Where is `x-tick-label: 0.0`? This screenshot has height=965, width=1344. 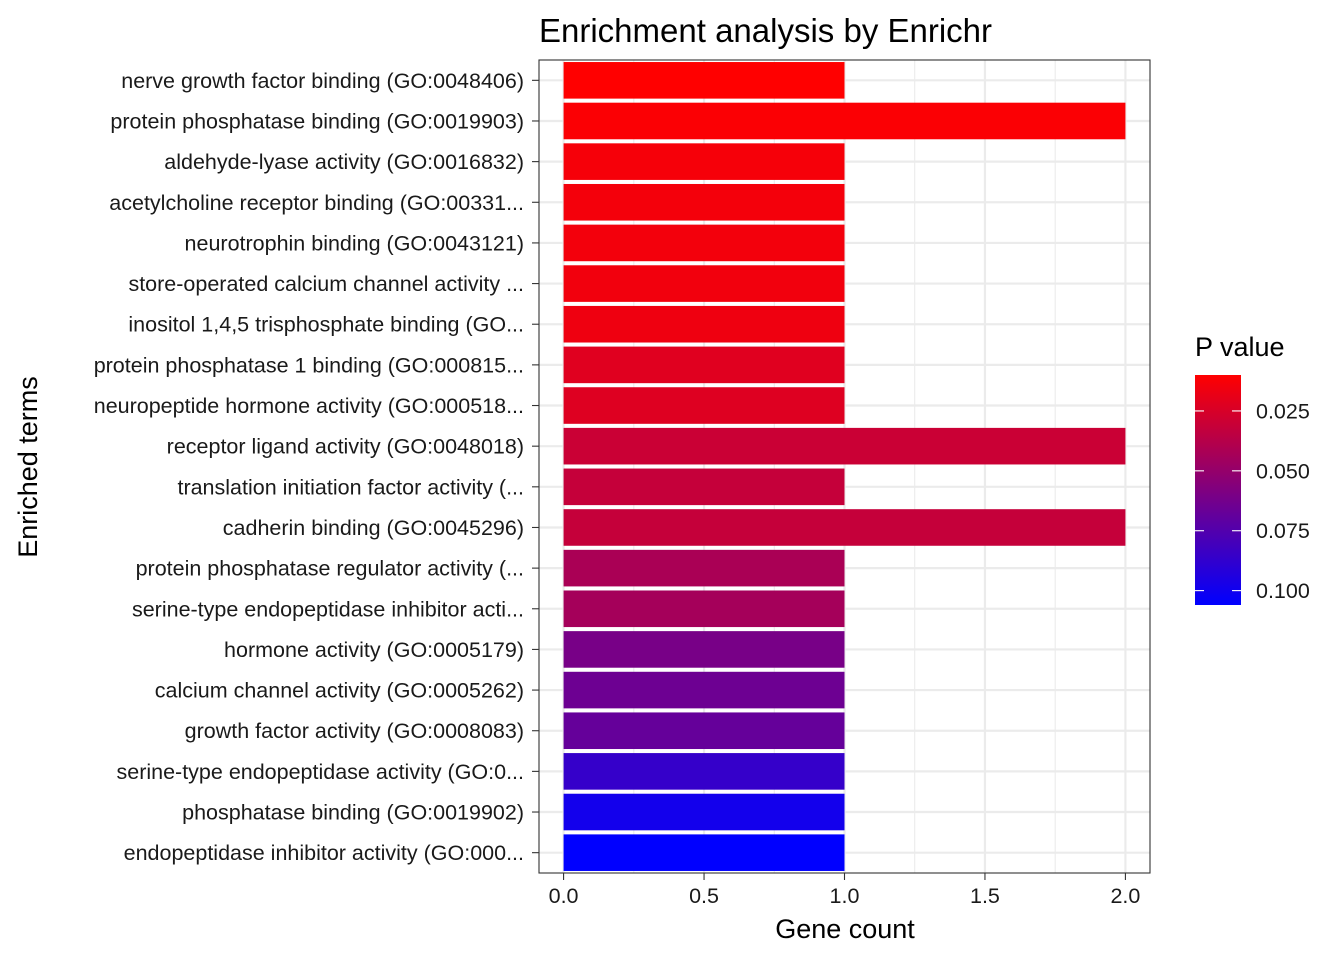
x-tick-label: 0.0 is located at coordinates (564, 896).